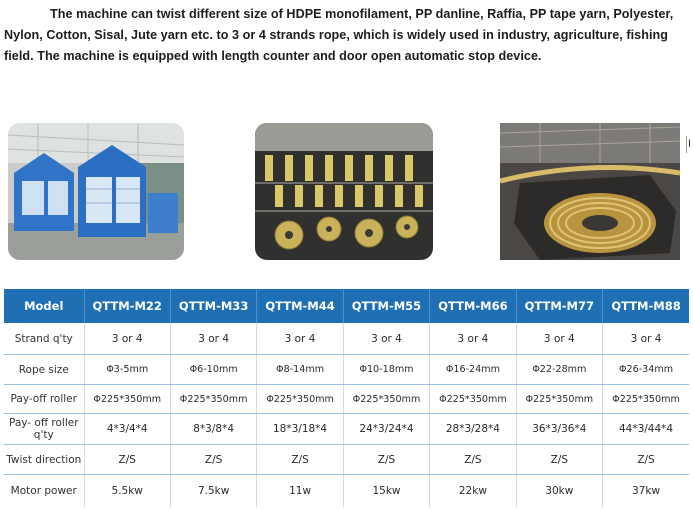 The height and width of the screenshot is (511, 693). I want to click on table-cell: Φ22-28mm, so click(560, 369).